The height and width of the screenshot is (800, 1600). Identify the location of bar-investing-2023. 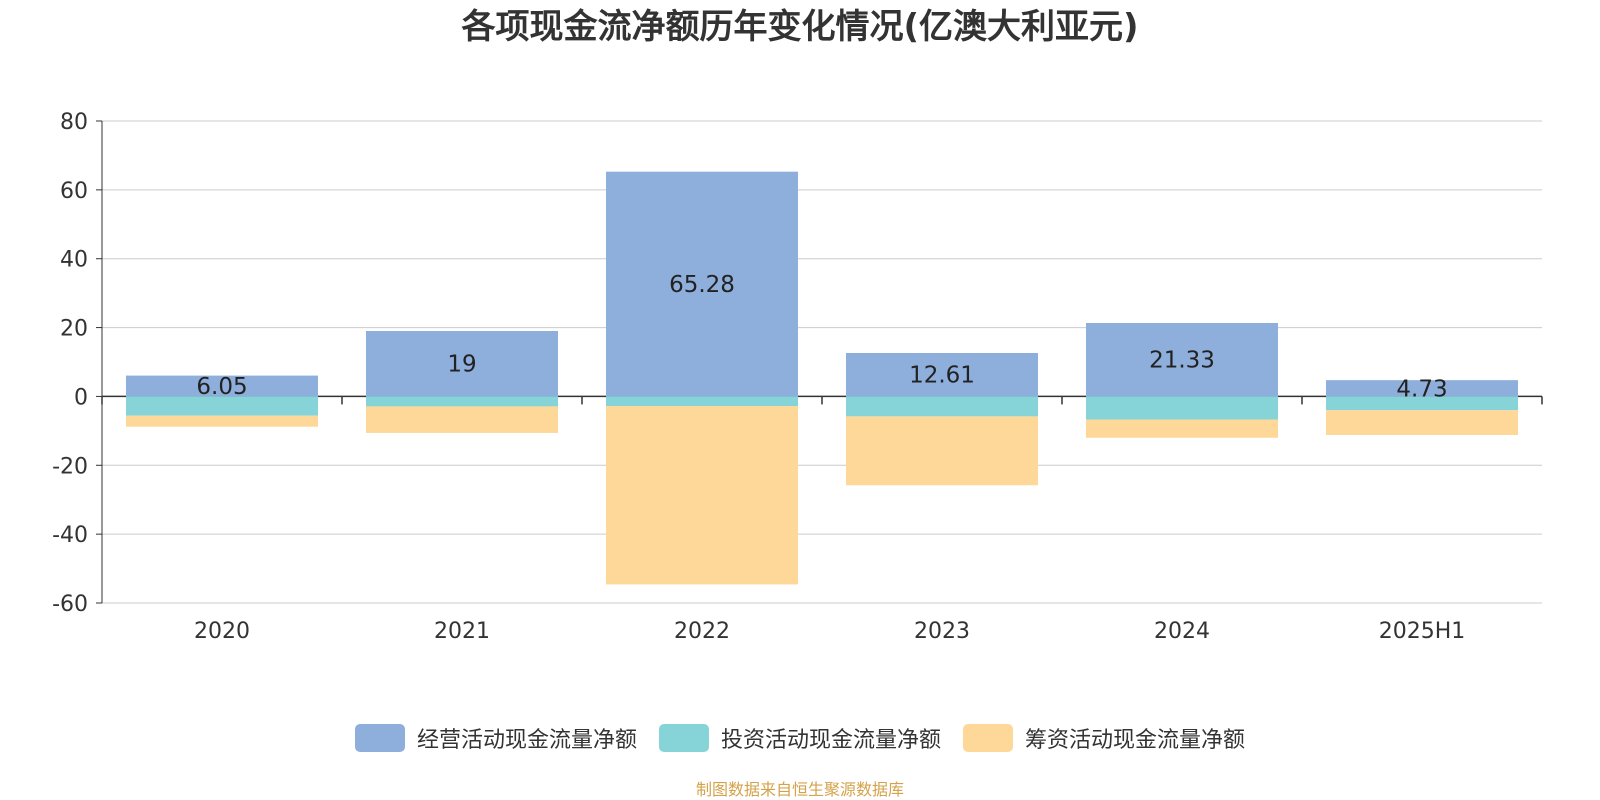
(942, 406).